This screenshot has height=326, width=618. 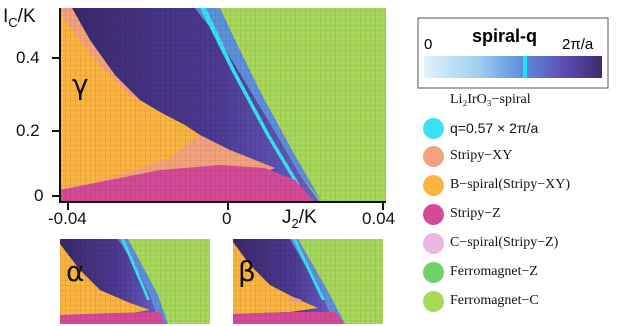 I want to click on inset-label-beta: β, so click(x=247, y=271).